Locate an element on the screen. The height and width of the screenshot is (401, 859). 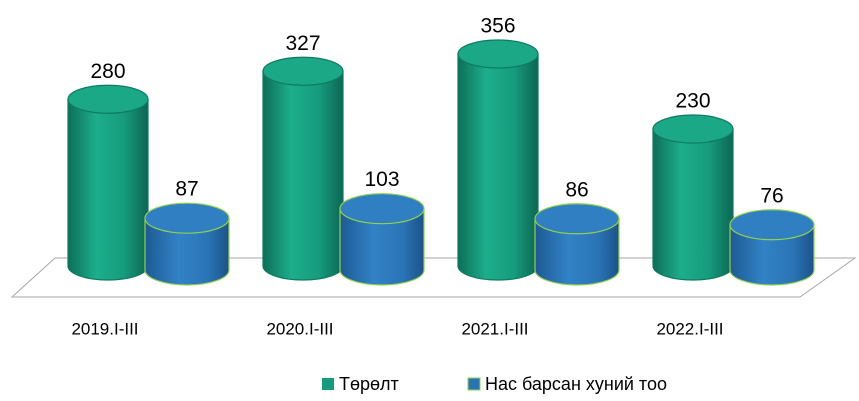
data-label: 356 is located at coordinates (497, 26).